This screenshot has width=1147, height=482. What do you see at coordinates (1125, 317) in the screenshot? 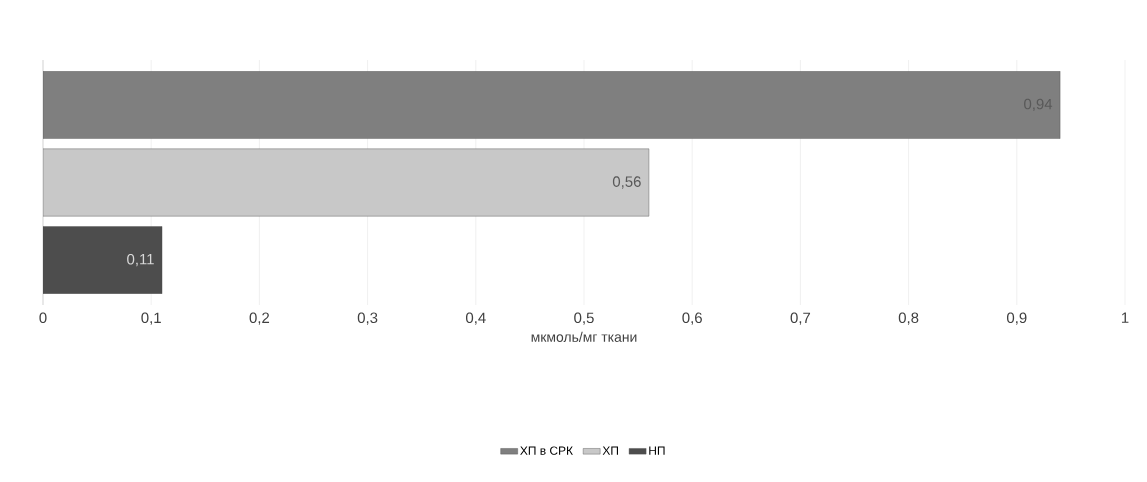
I see `x-tick-label: 1` at bounding box center [1125, 317].